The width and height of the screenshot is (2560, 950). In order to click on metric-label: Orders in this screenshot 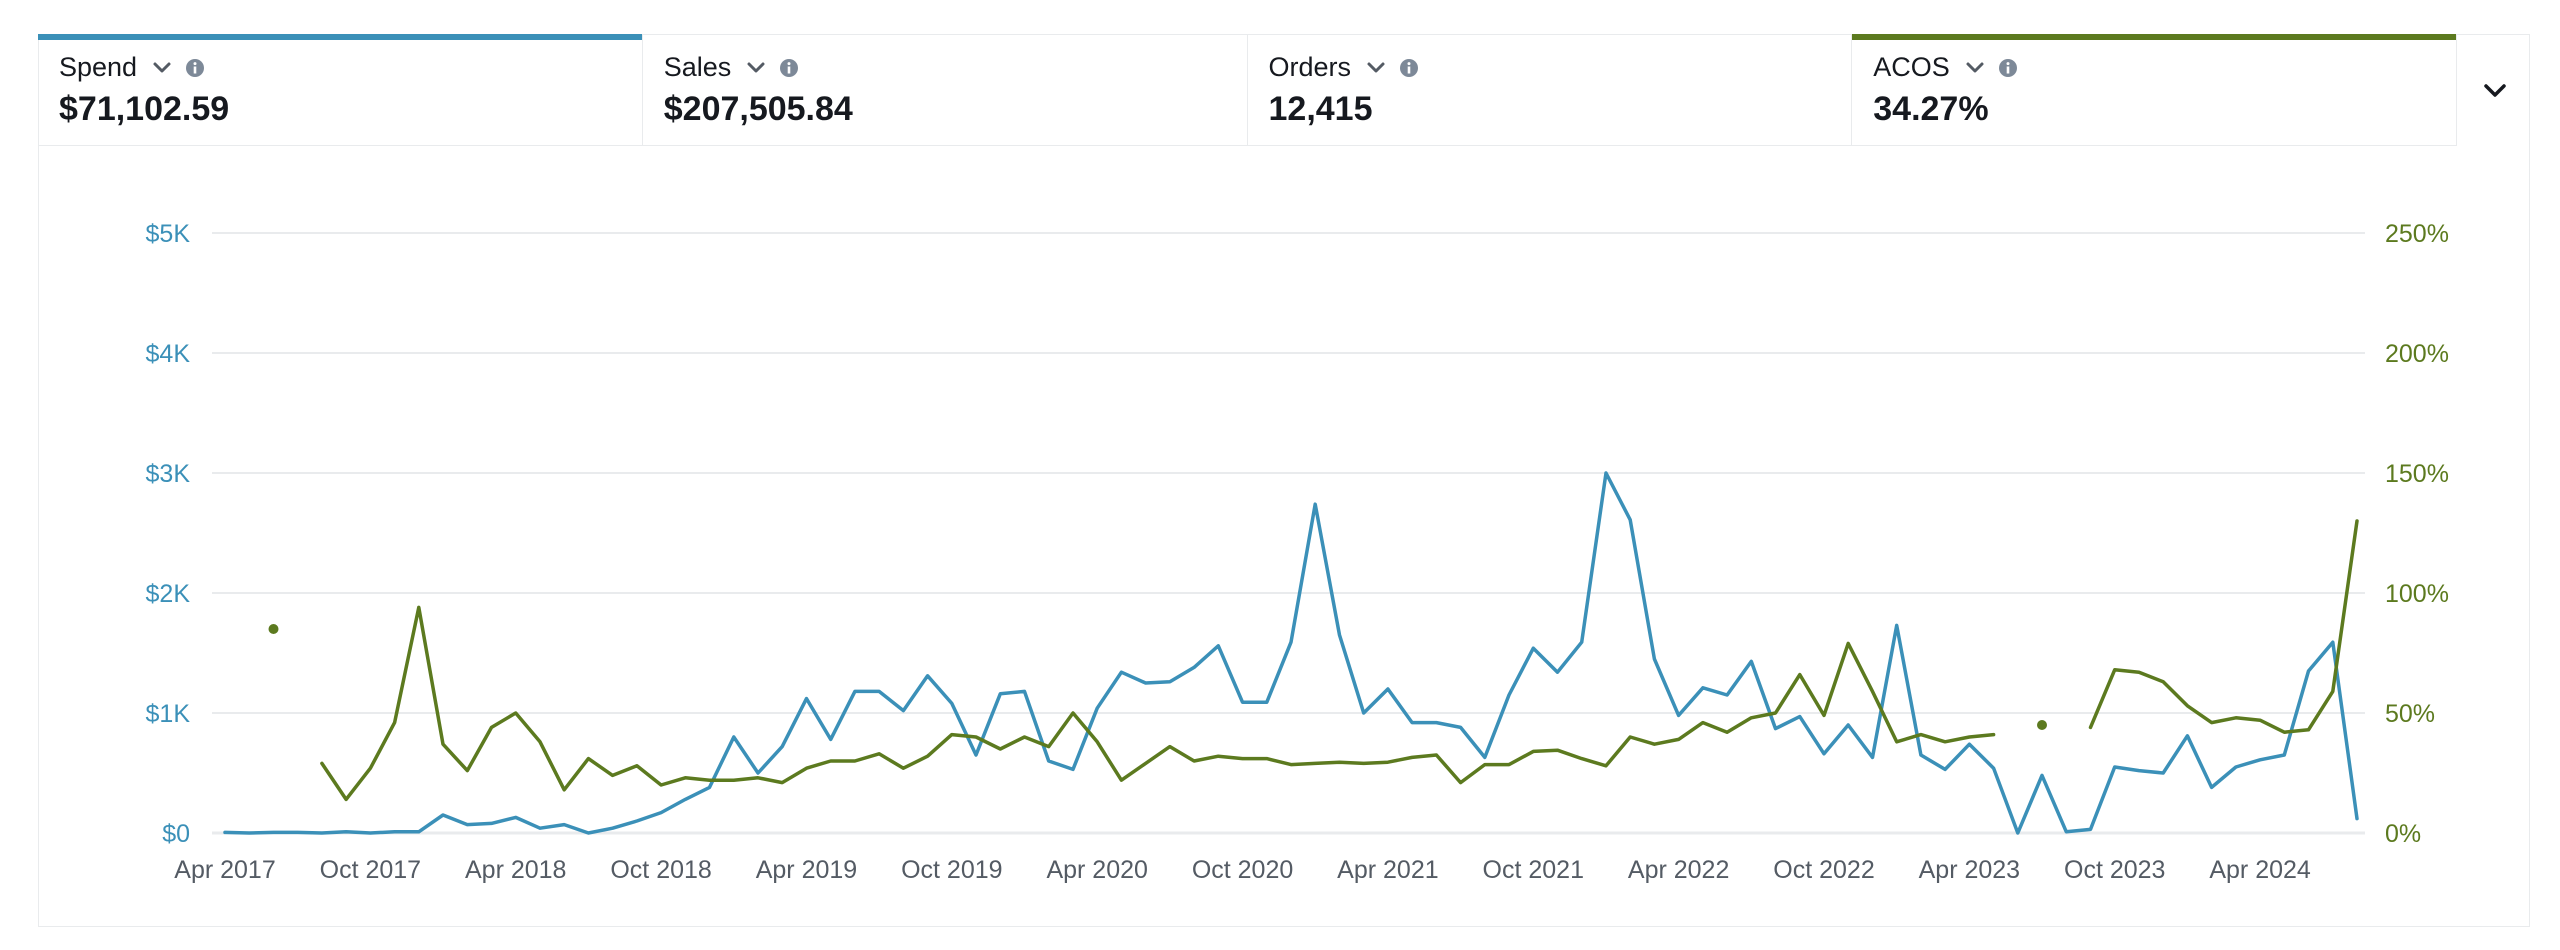, I will do `click(1310, 67)`.